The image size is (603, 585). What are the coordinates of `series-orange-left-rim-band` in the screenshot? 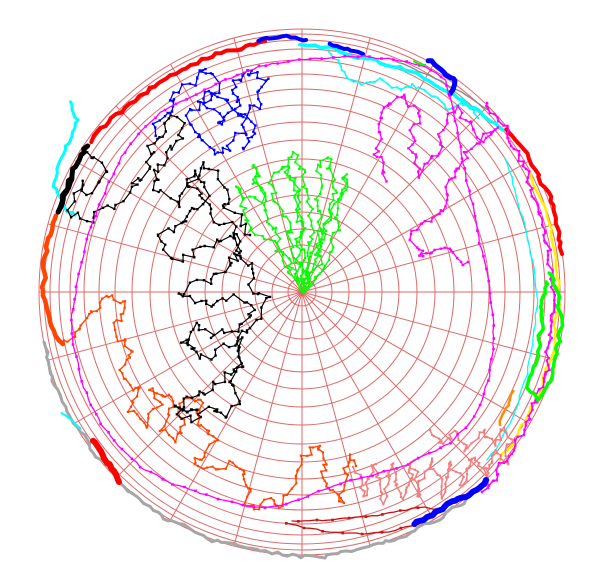 It's located at (52, 280).